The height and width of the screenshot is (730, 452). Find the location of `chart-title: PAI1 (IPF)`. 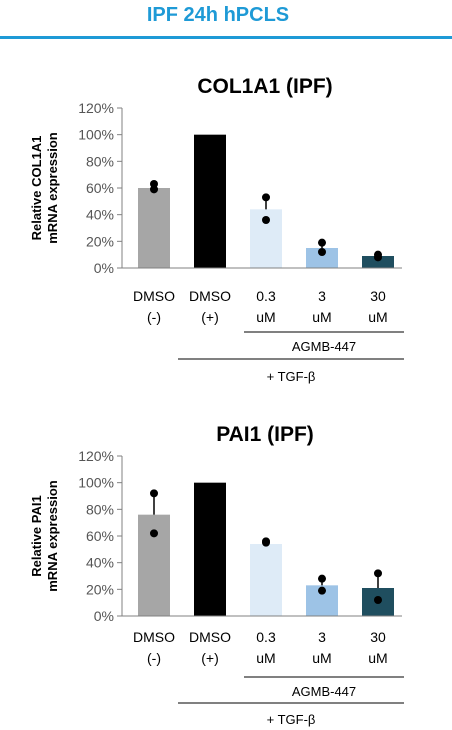

chart-title: PAI1 (IPF) is located at coordinates (265, 434).